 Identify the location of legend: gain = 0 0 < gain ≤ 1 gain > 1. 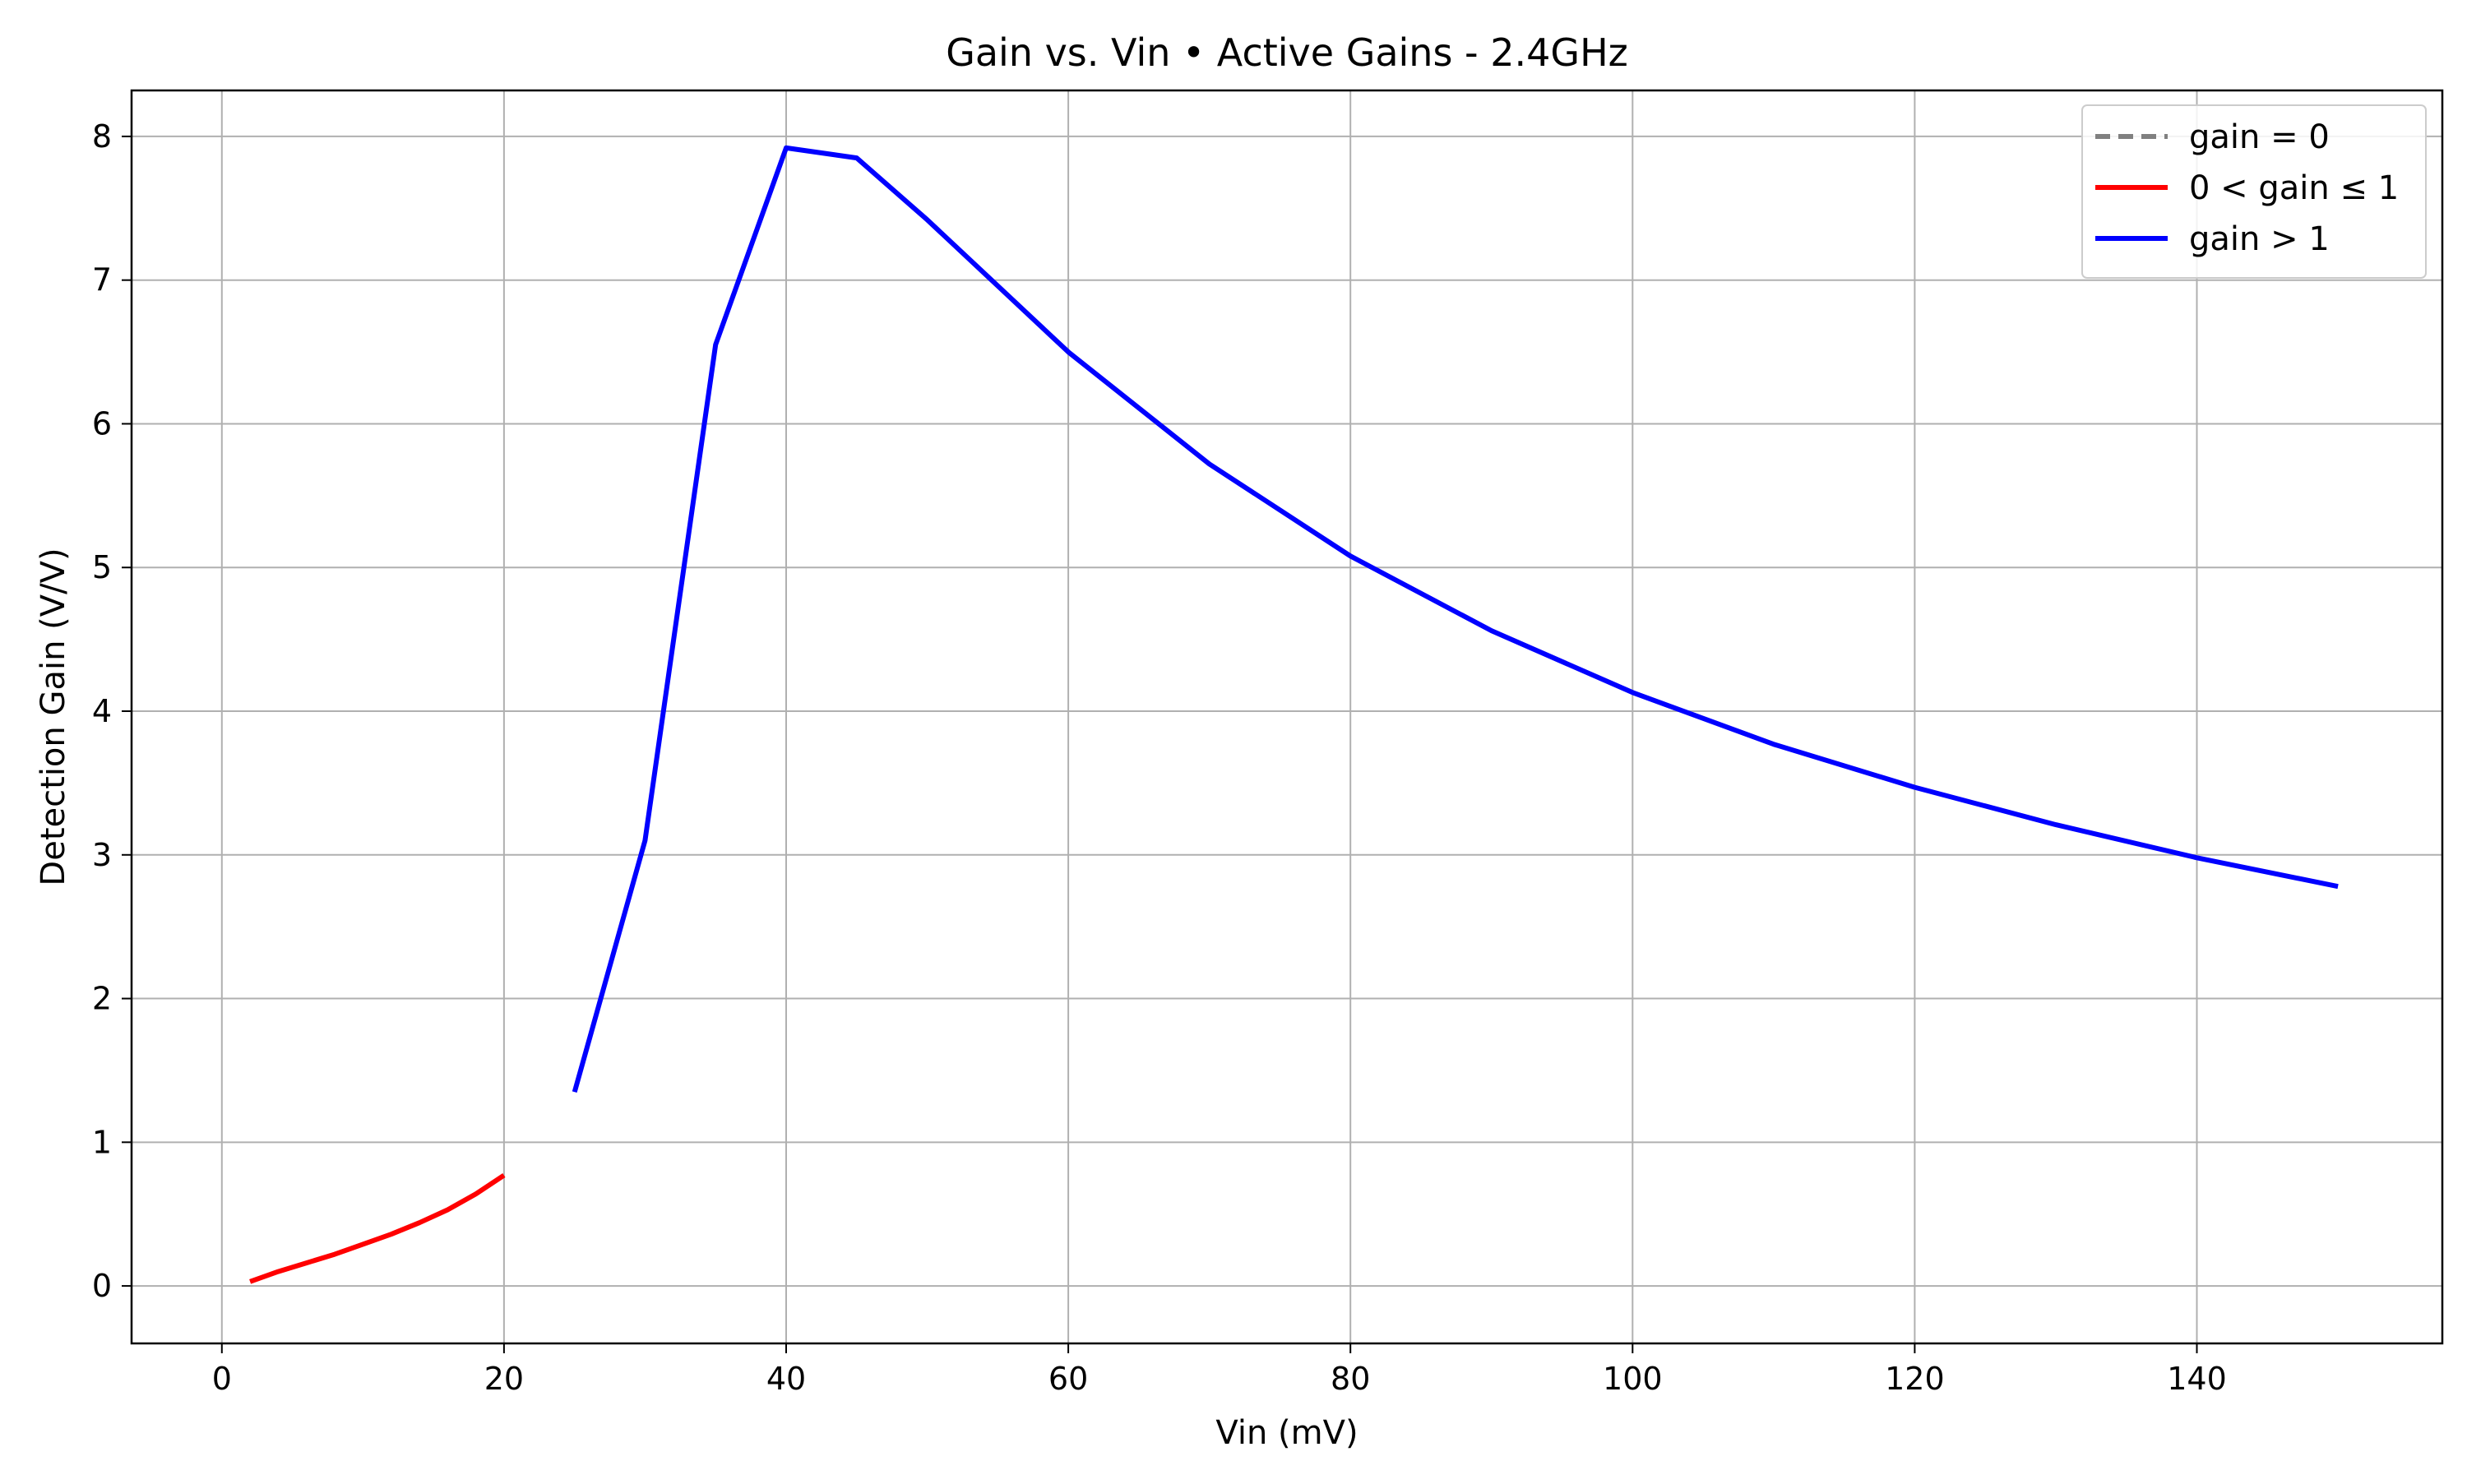
(2254, 192).